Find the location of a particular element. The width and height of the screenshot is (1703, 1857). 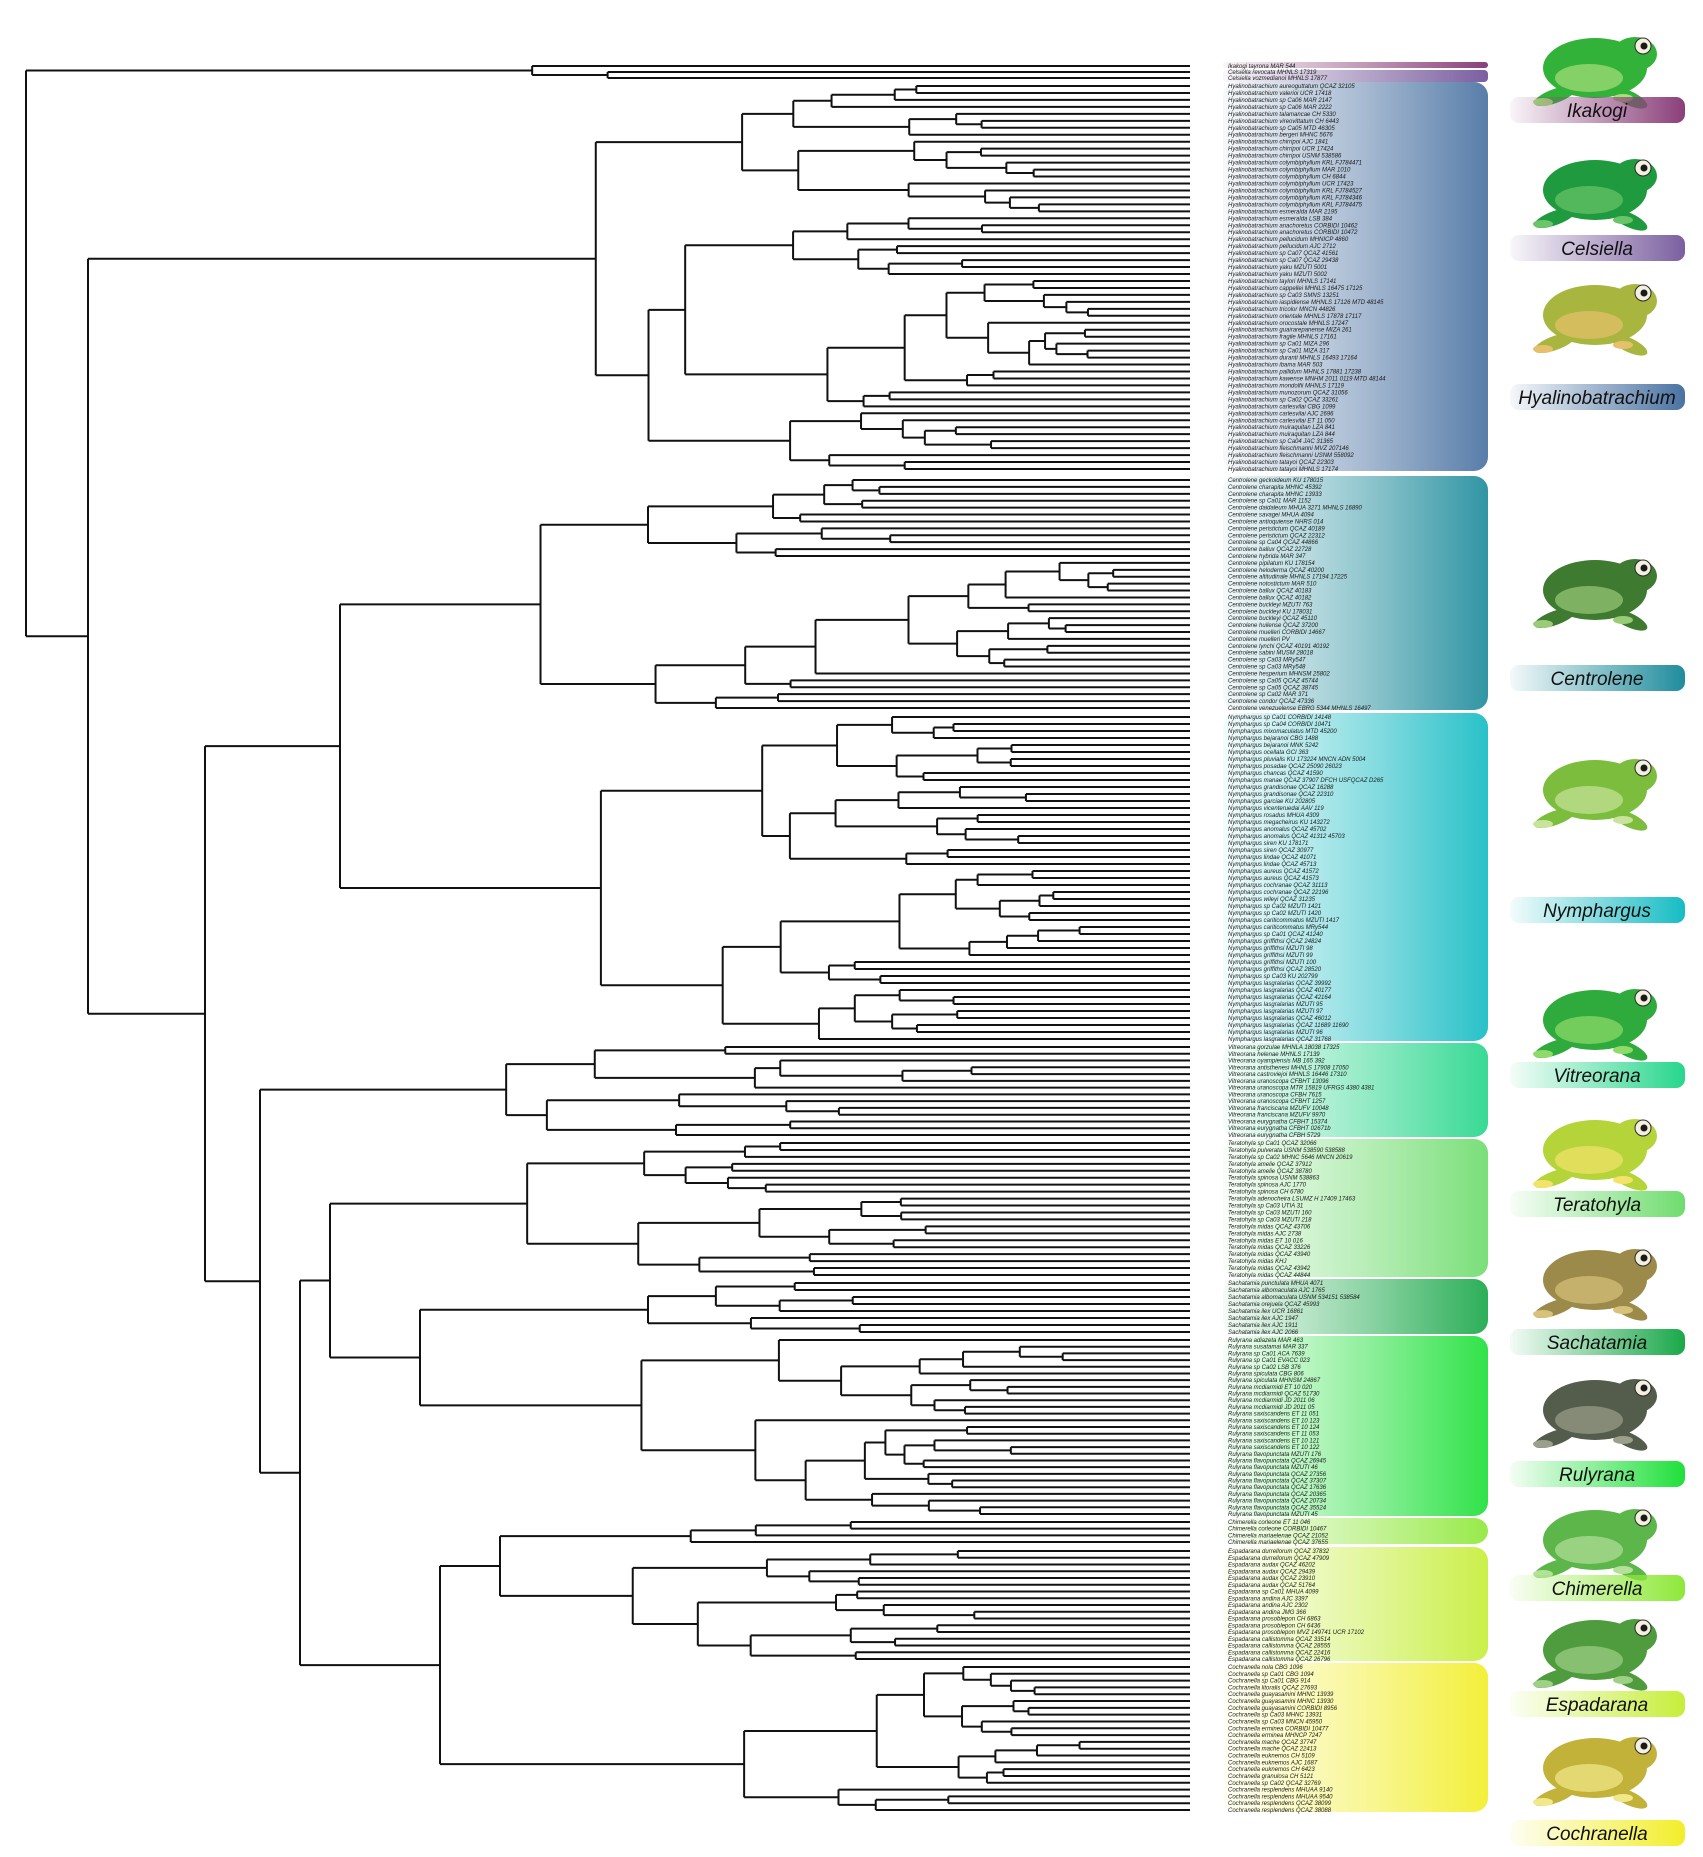

tip-label: Centrolene huilense QCAZ 37200 is located at coordinates (1273, 626).